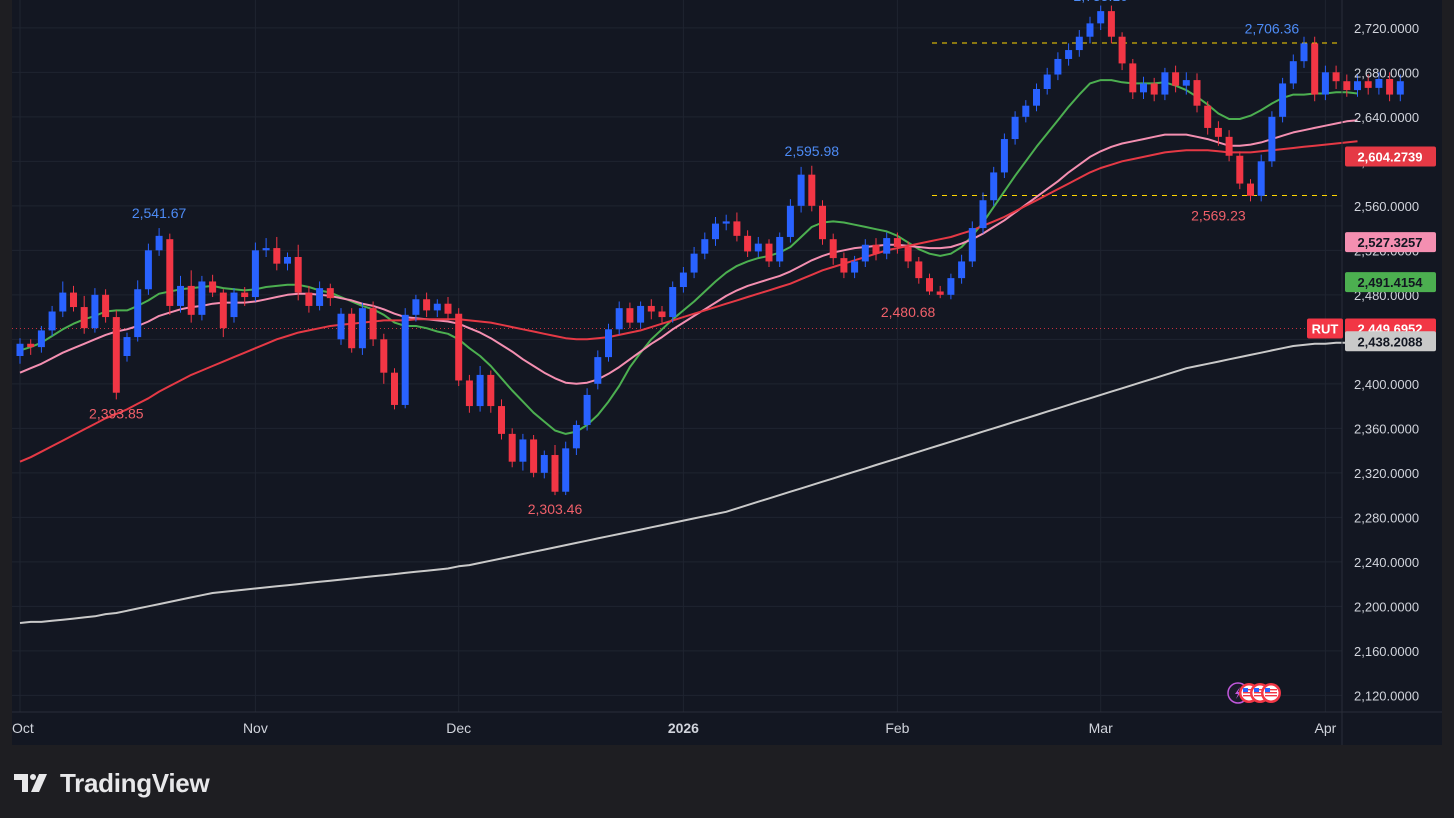 The width and height of the screenshot is (1454, 818). What do you see at coordinates (1271, 693) in the screenshot?
I see `us-flag-icon` at bounding box center [1271, 693].